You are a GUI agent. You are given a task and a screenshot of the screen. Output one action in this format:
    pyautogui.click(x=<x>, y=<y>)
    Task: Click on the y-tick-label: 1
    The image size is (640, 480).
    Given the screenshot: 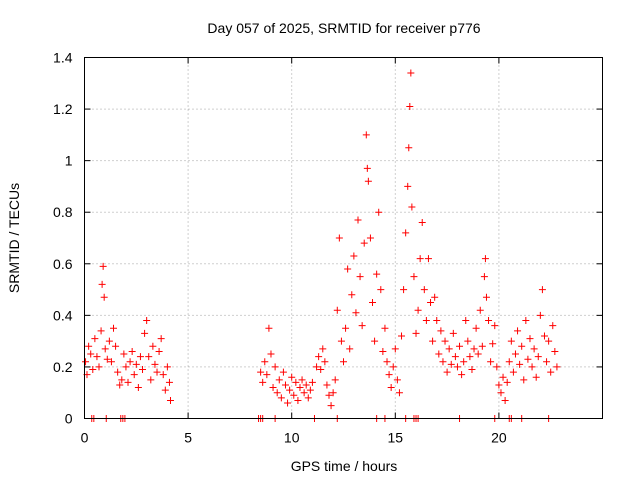 What is the action you would take?
    pyautogui.click(x=69, y=161)
    